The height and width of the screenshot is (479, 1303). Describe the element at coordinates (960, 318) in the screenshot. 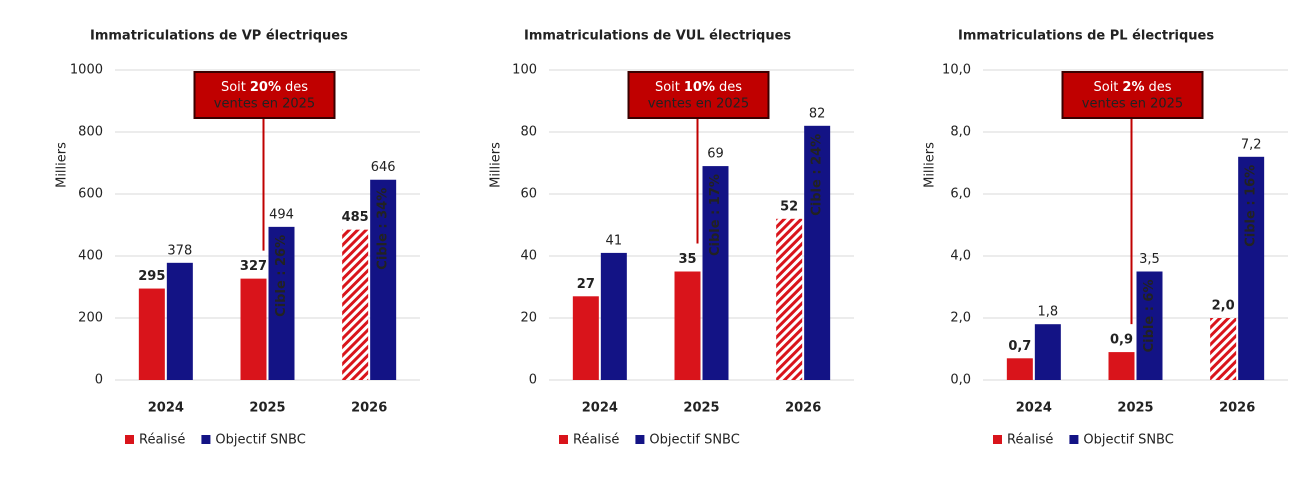

I see `y-tick-label: 2,0` at that location.